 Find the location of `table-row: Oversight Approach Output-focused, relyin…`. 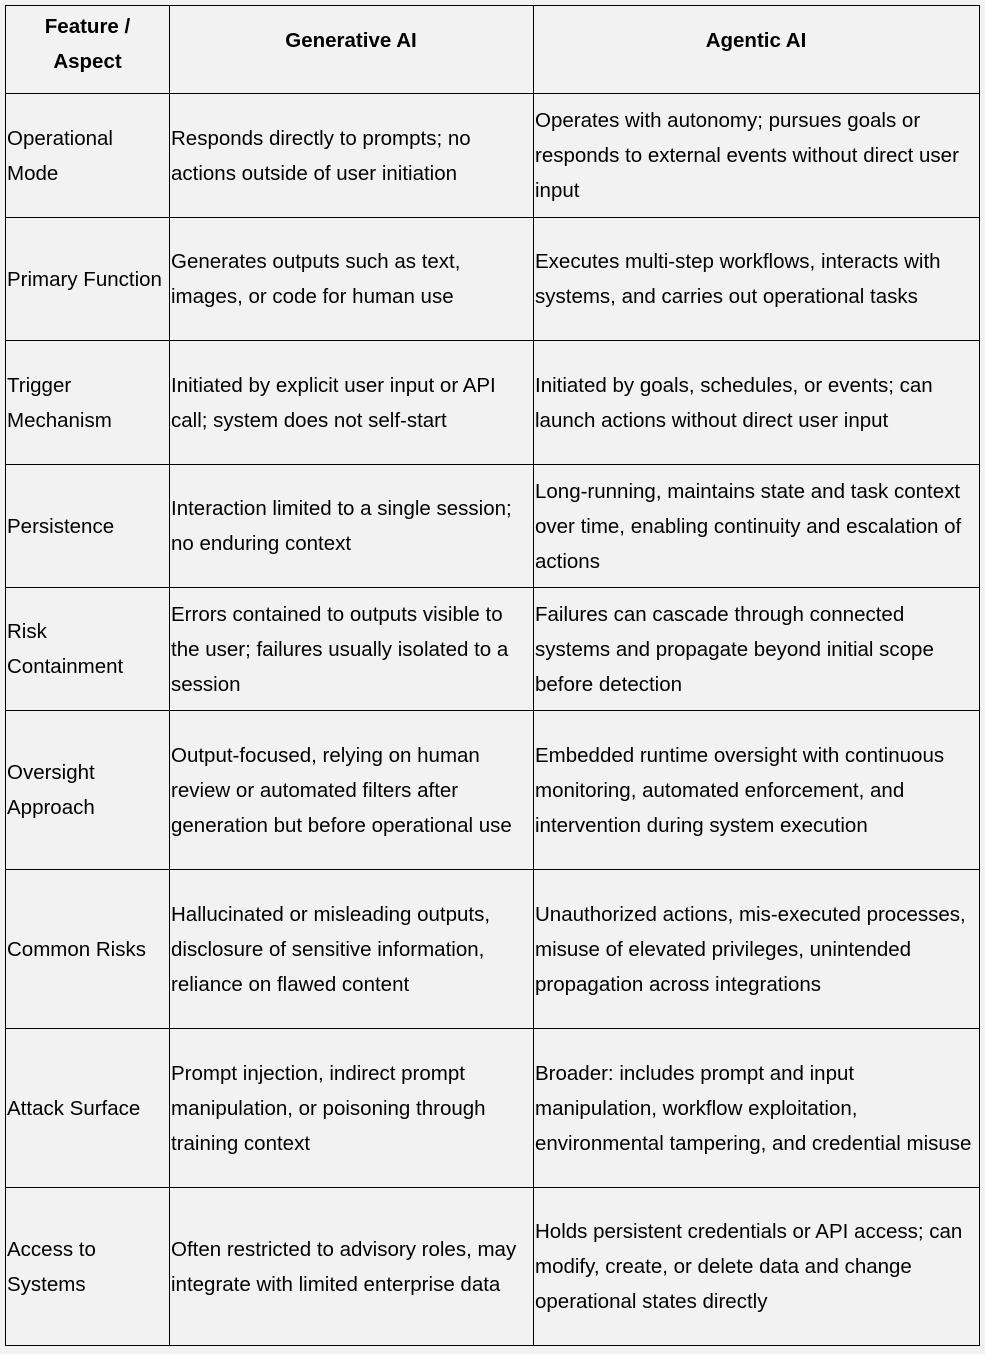

table-row: Oversight Approach Output-focused, relyin… is located at coordinates (492, 790).